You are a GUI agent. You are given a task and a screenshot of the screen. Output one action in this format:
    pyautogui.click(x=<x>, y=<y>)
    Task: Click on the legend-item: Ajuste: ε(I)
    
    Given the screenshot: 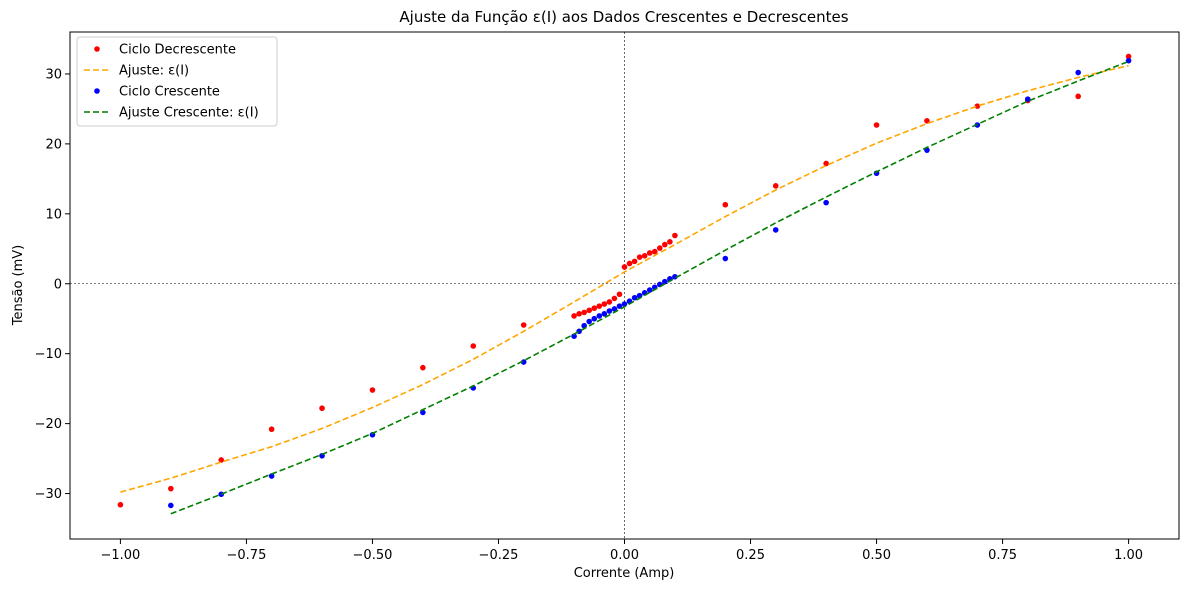 What is the action you would take?
    pyautogui.click(x=136, y=71)
    